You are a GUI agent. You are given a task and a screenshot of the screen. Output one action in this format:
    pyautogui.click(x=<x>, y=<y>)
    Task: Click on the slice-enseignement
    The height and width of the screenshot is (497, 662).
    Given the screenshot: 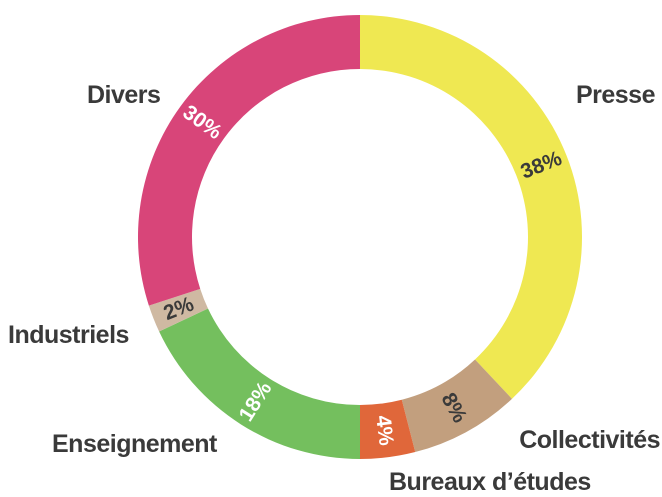 What is the action you would take?
    pyautogui.click(x=259, y=383)
    